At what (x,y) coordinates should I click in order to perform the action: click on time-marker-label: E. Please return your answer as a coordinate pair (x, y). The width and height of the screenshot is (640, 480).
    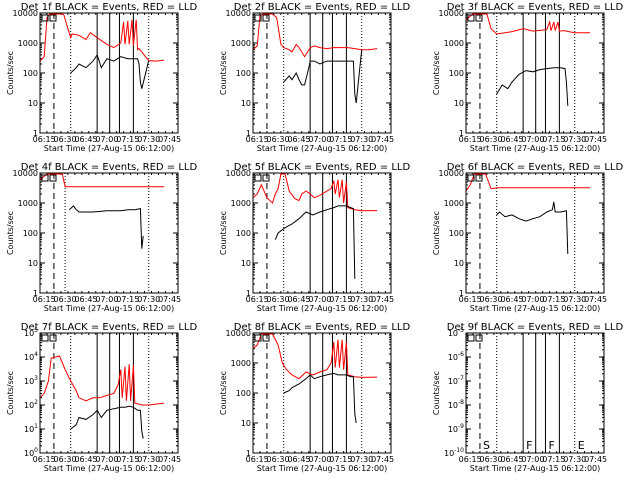
    Looking at the image, I should click on (581, 445).